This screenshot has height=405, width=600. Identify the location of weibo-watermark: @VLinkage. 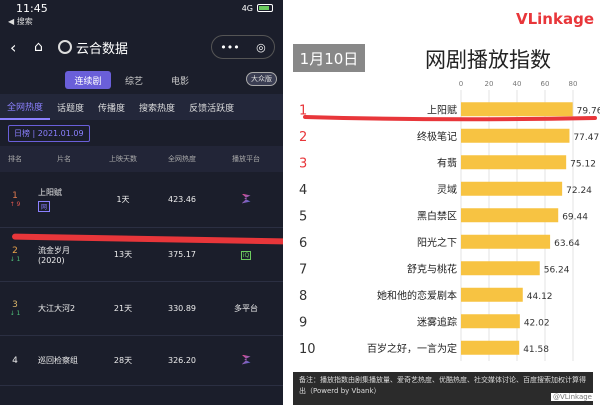
(572, 397).